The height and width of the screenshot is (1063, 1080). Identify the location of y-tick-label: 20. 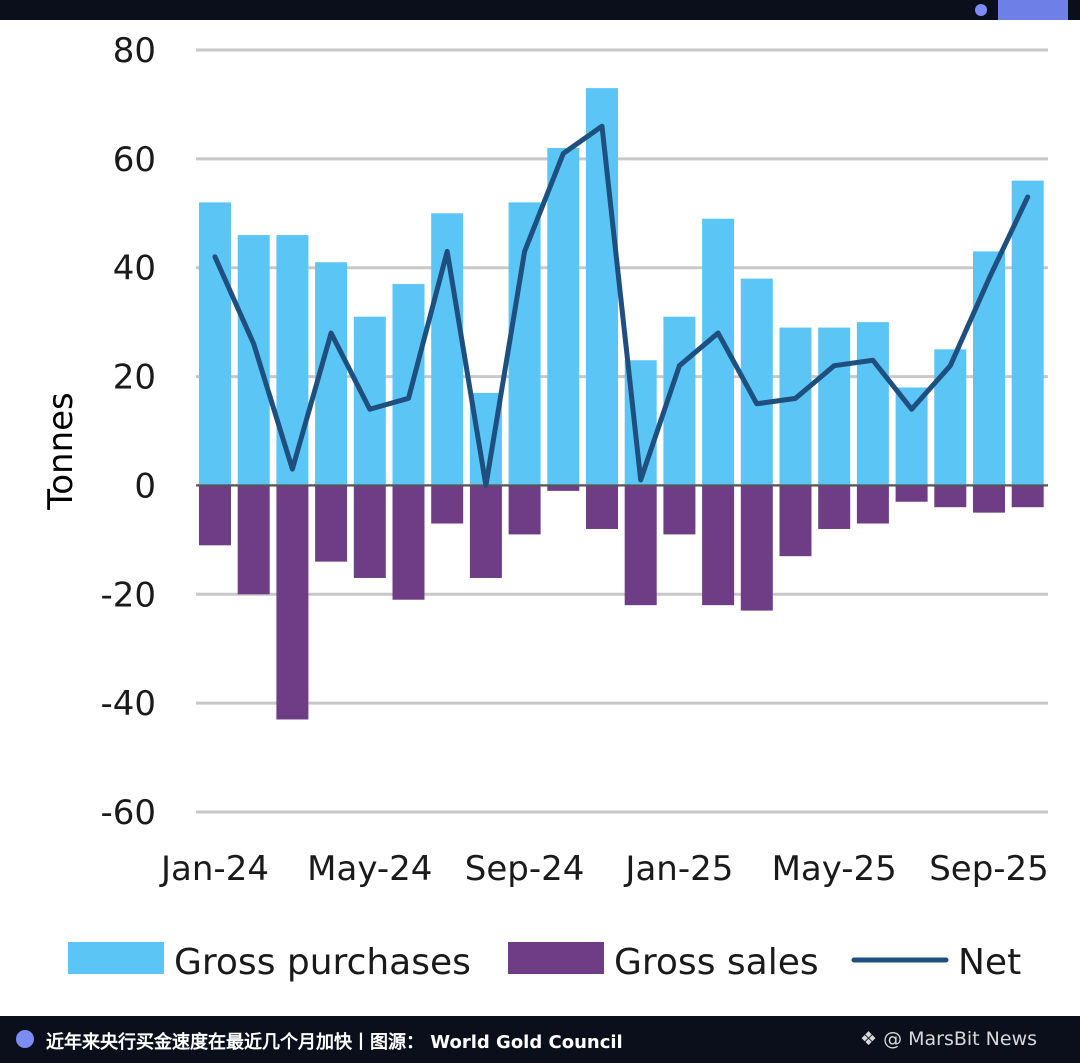
(134, 378).